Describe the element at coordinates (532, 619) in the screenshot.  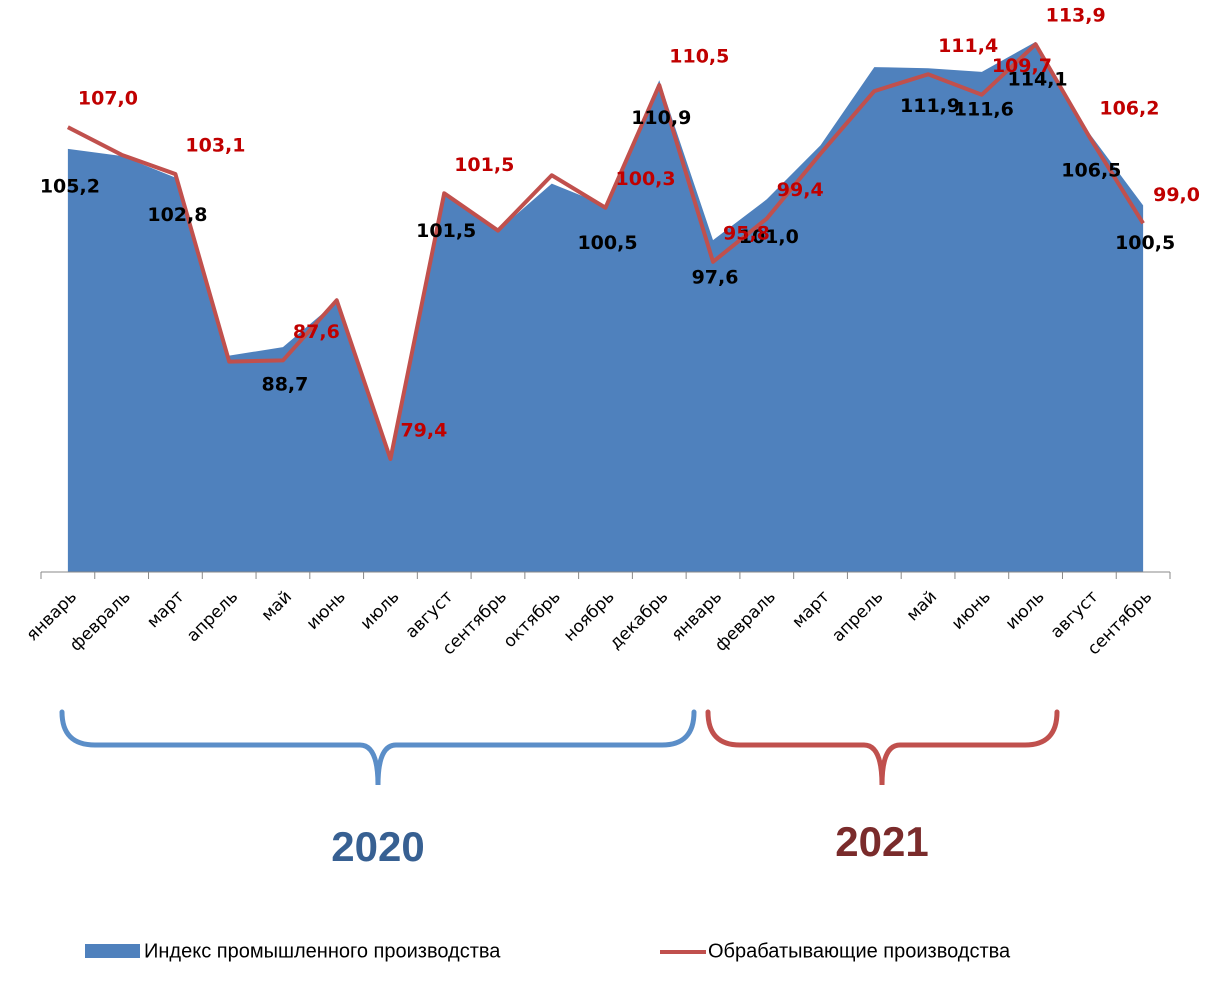
I see `x-tick-label: октябрь` at that location.